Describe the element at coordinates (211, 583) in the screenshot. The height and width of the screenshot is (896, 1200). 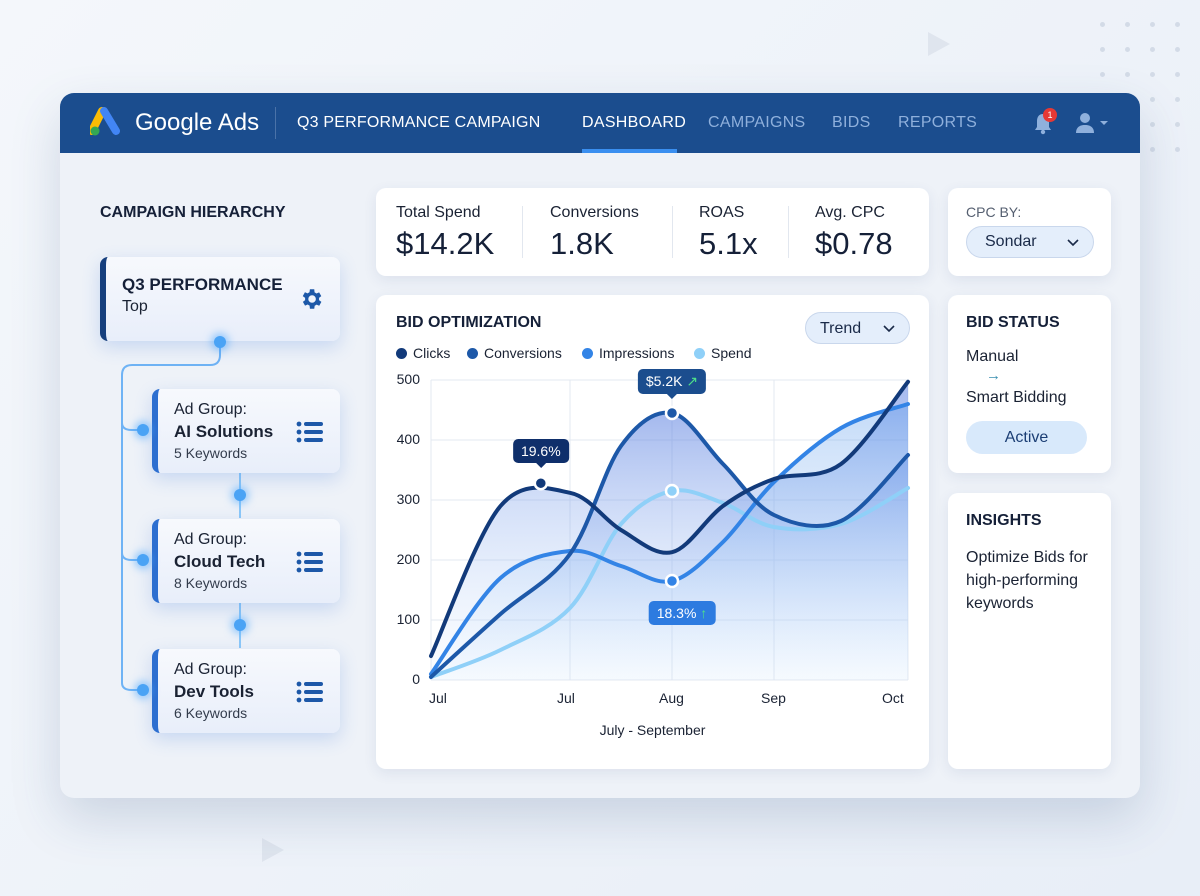
I see `ad-group-keywords: 8 Keywords` at that location.